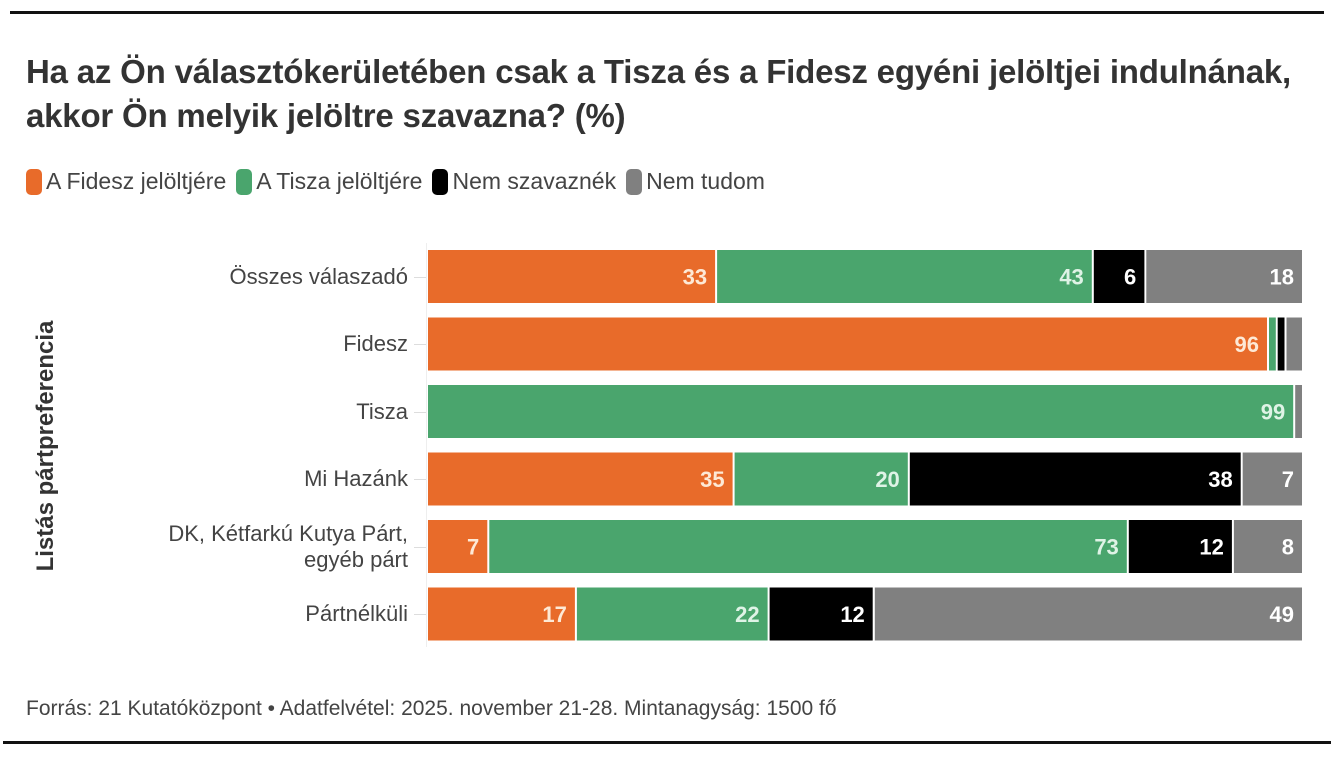 The height and width of the screenshot is (761, 1334). I want to click on legend-swatch-fidesz, so click(34, 181).